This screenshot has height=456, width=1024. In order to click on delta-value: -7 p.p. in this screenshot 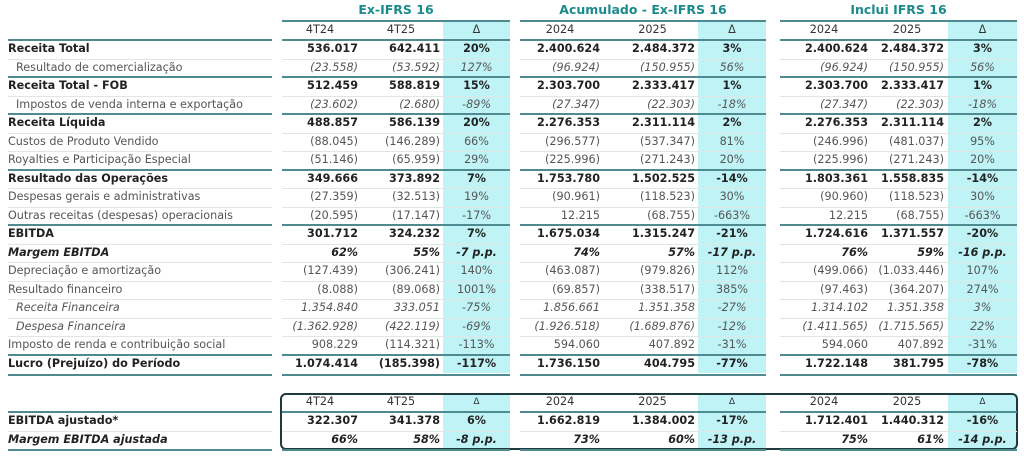, I will do `click(476, 252)`.